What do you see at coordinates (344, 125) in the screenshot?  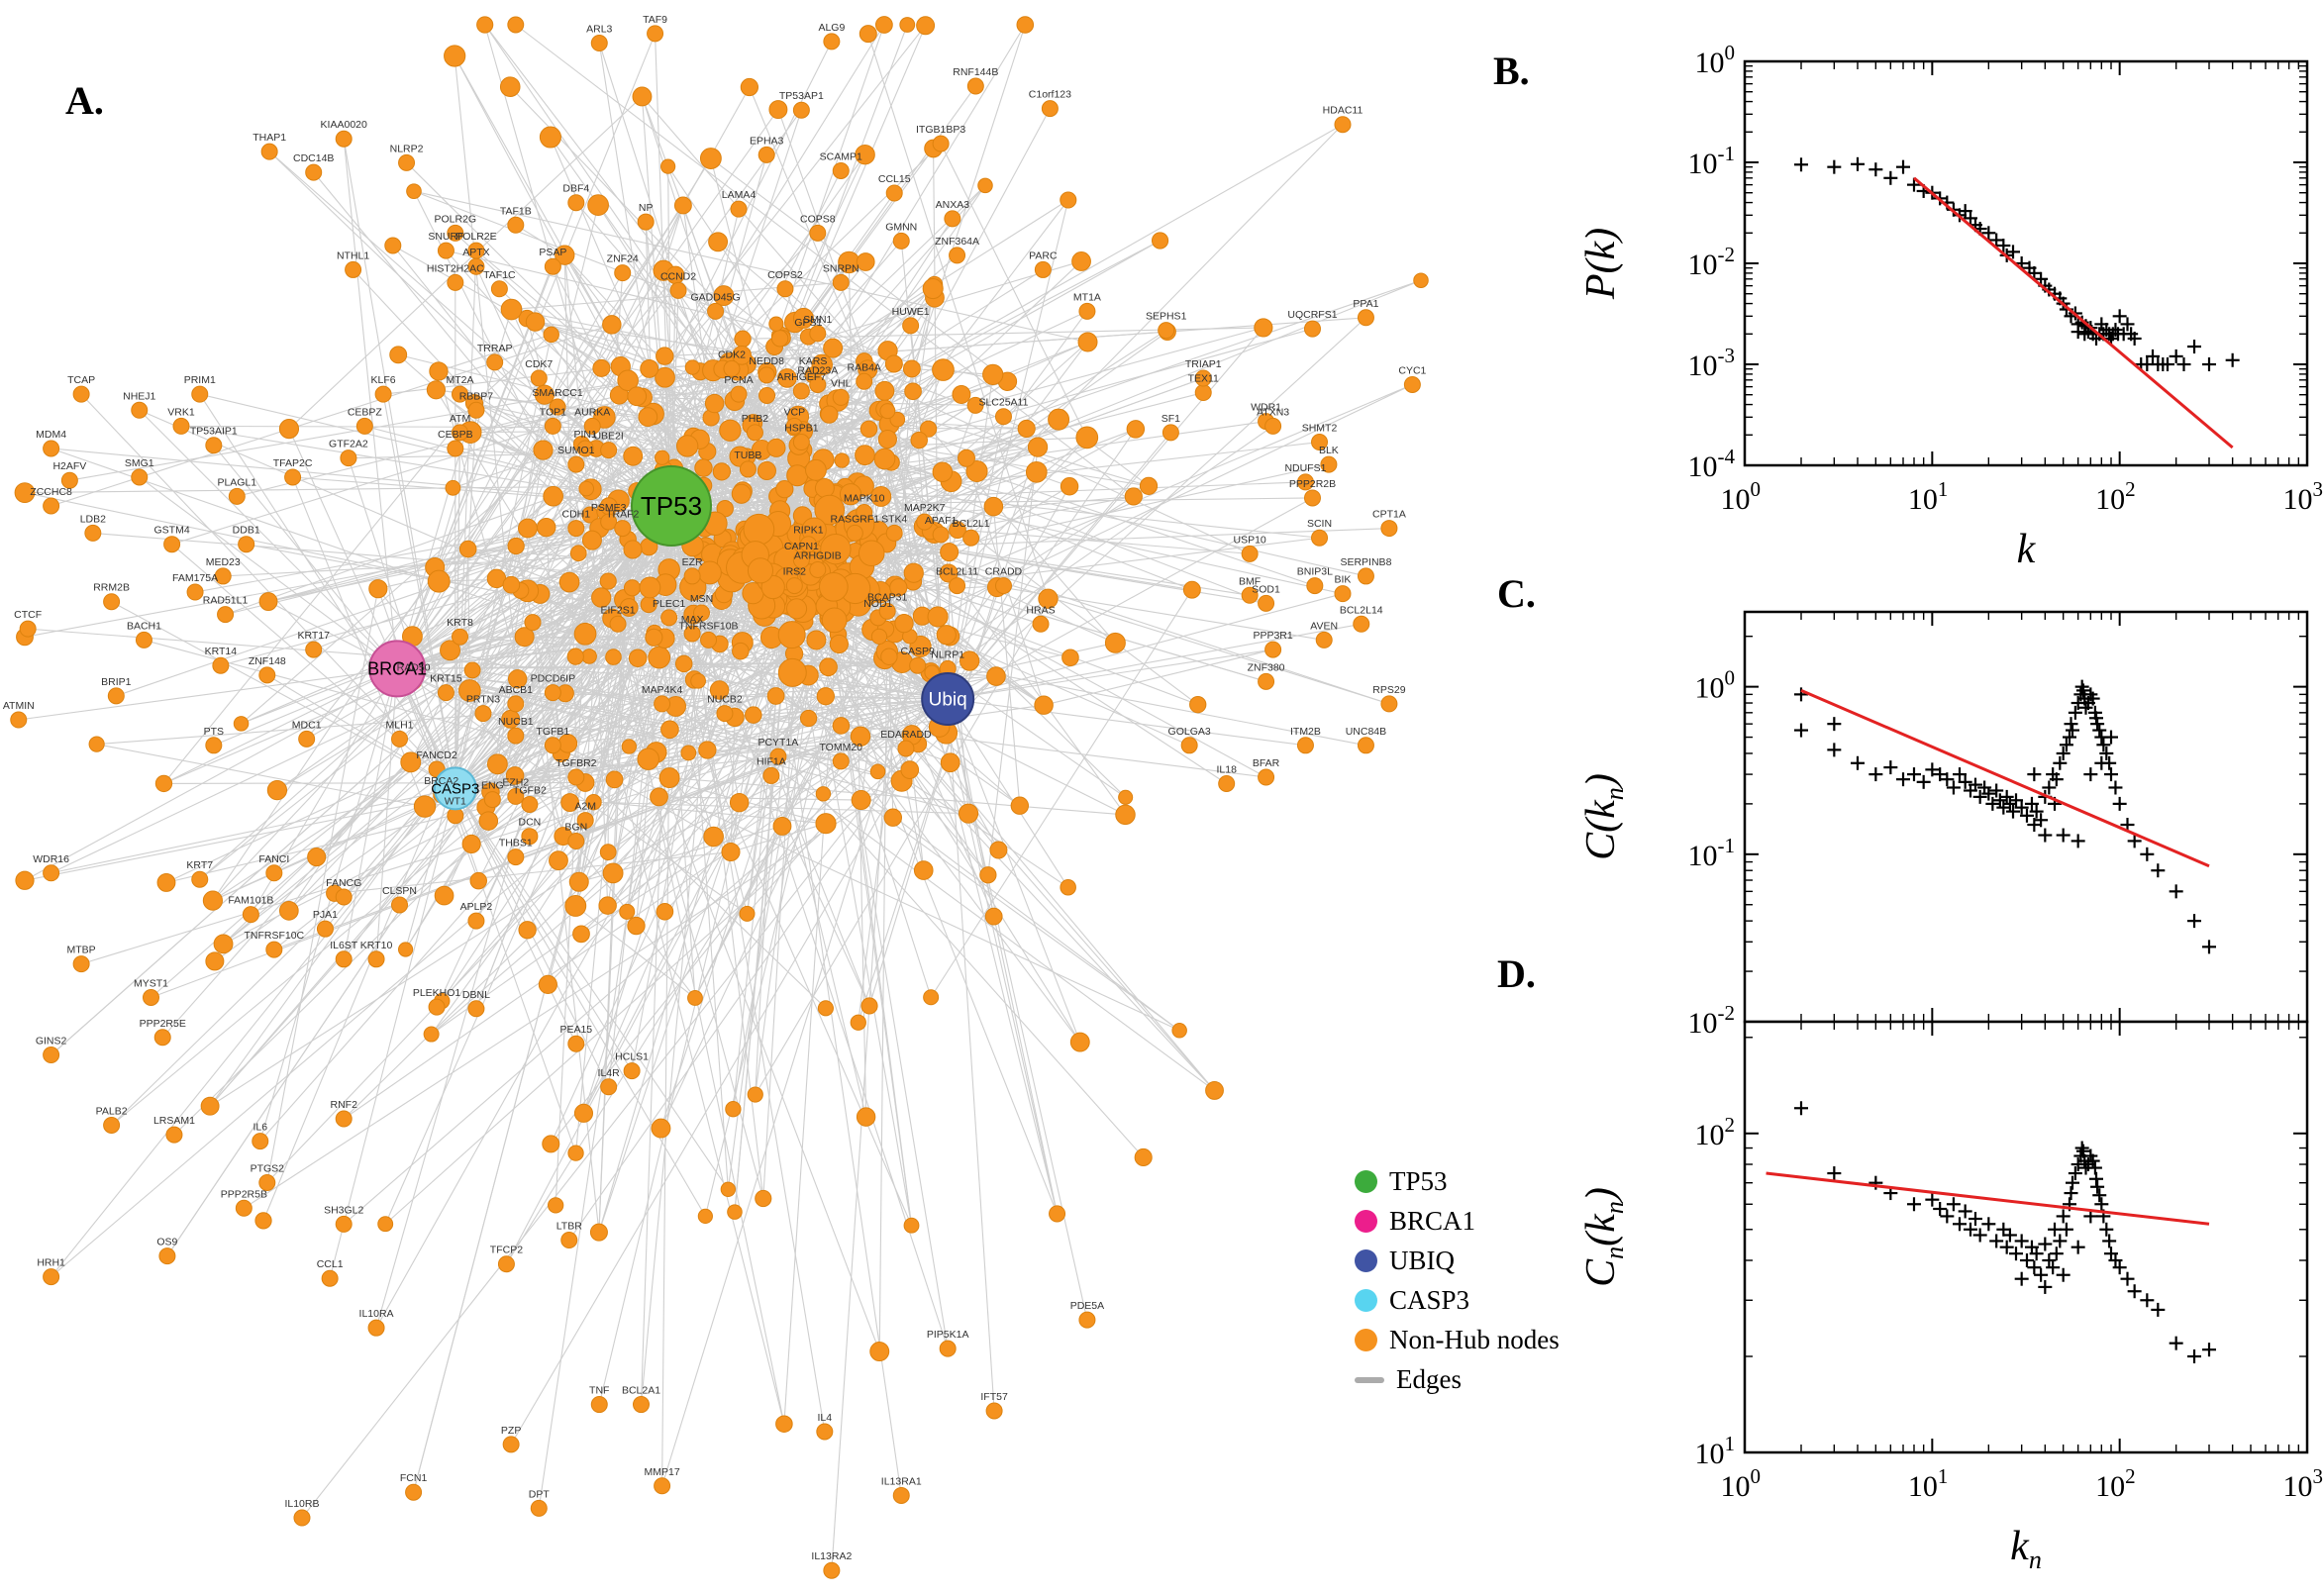 I see `node-label: KIAA0020` at bounding box center [344, 125].